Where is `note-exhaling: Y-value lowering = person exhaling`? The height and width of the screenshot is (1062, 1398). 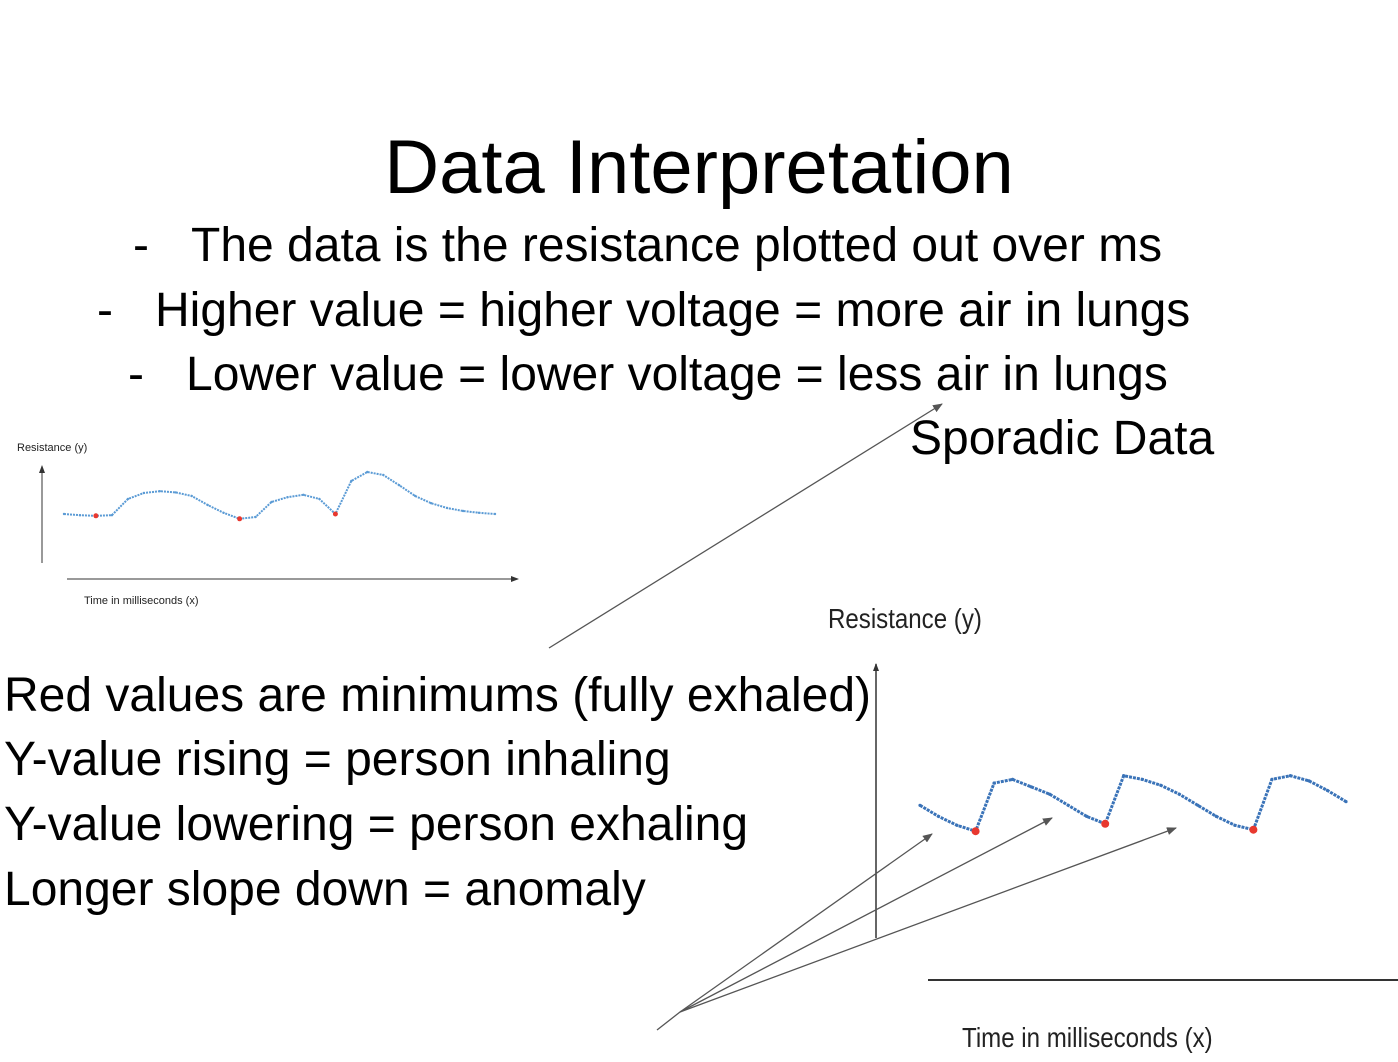
note-exhaling: Y-value lowering = person exhaling is located at coordinates (376, 824).